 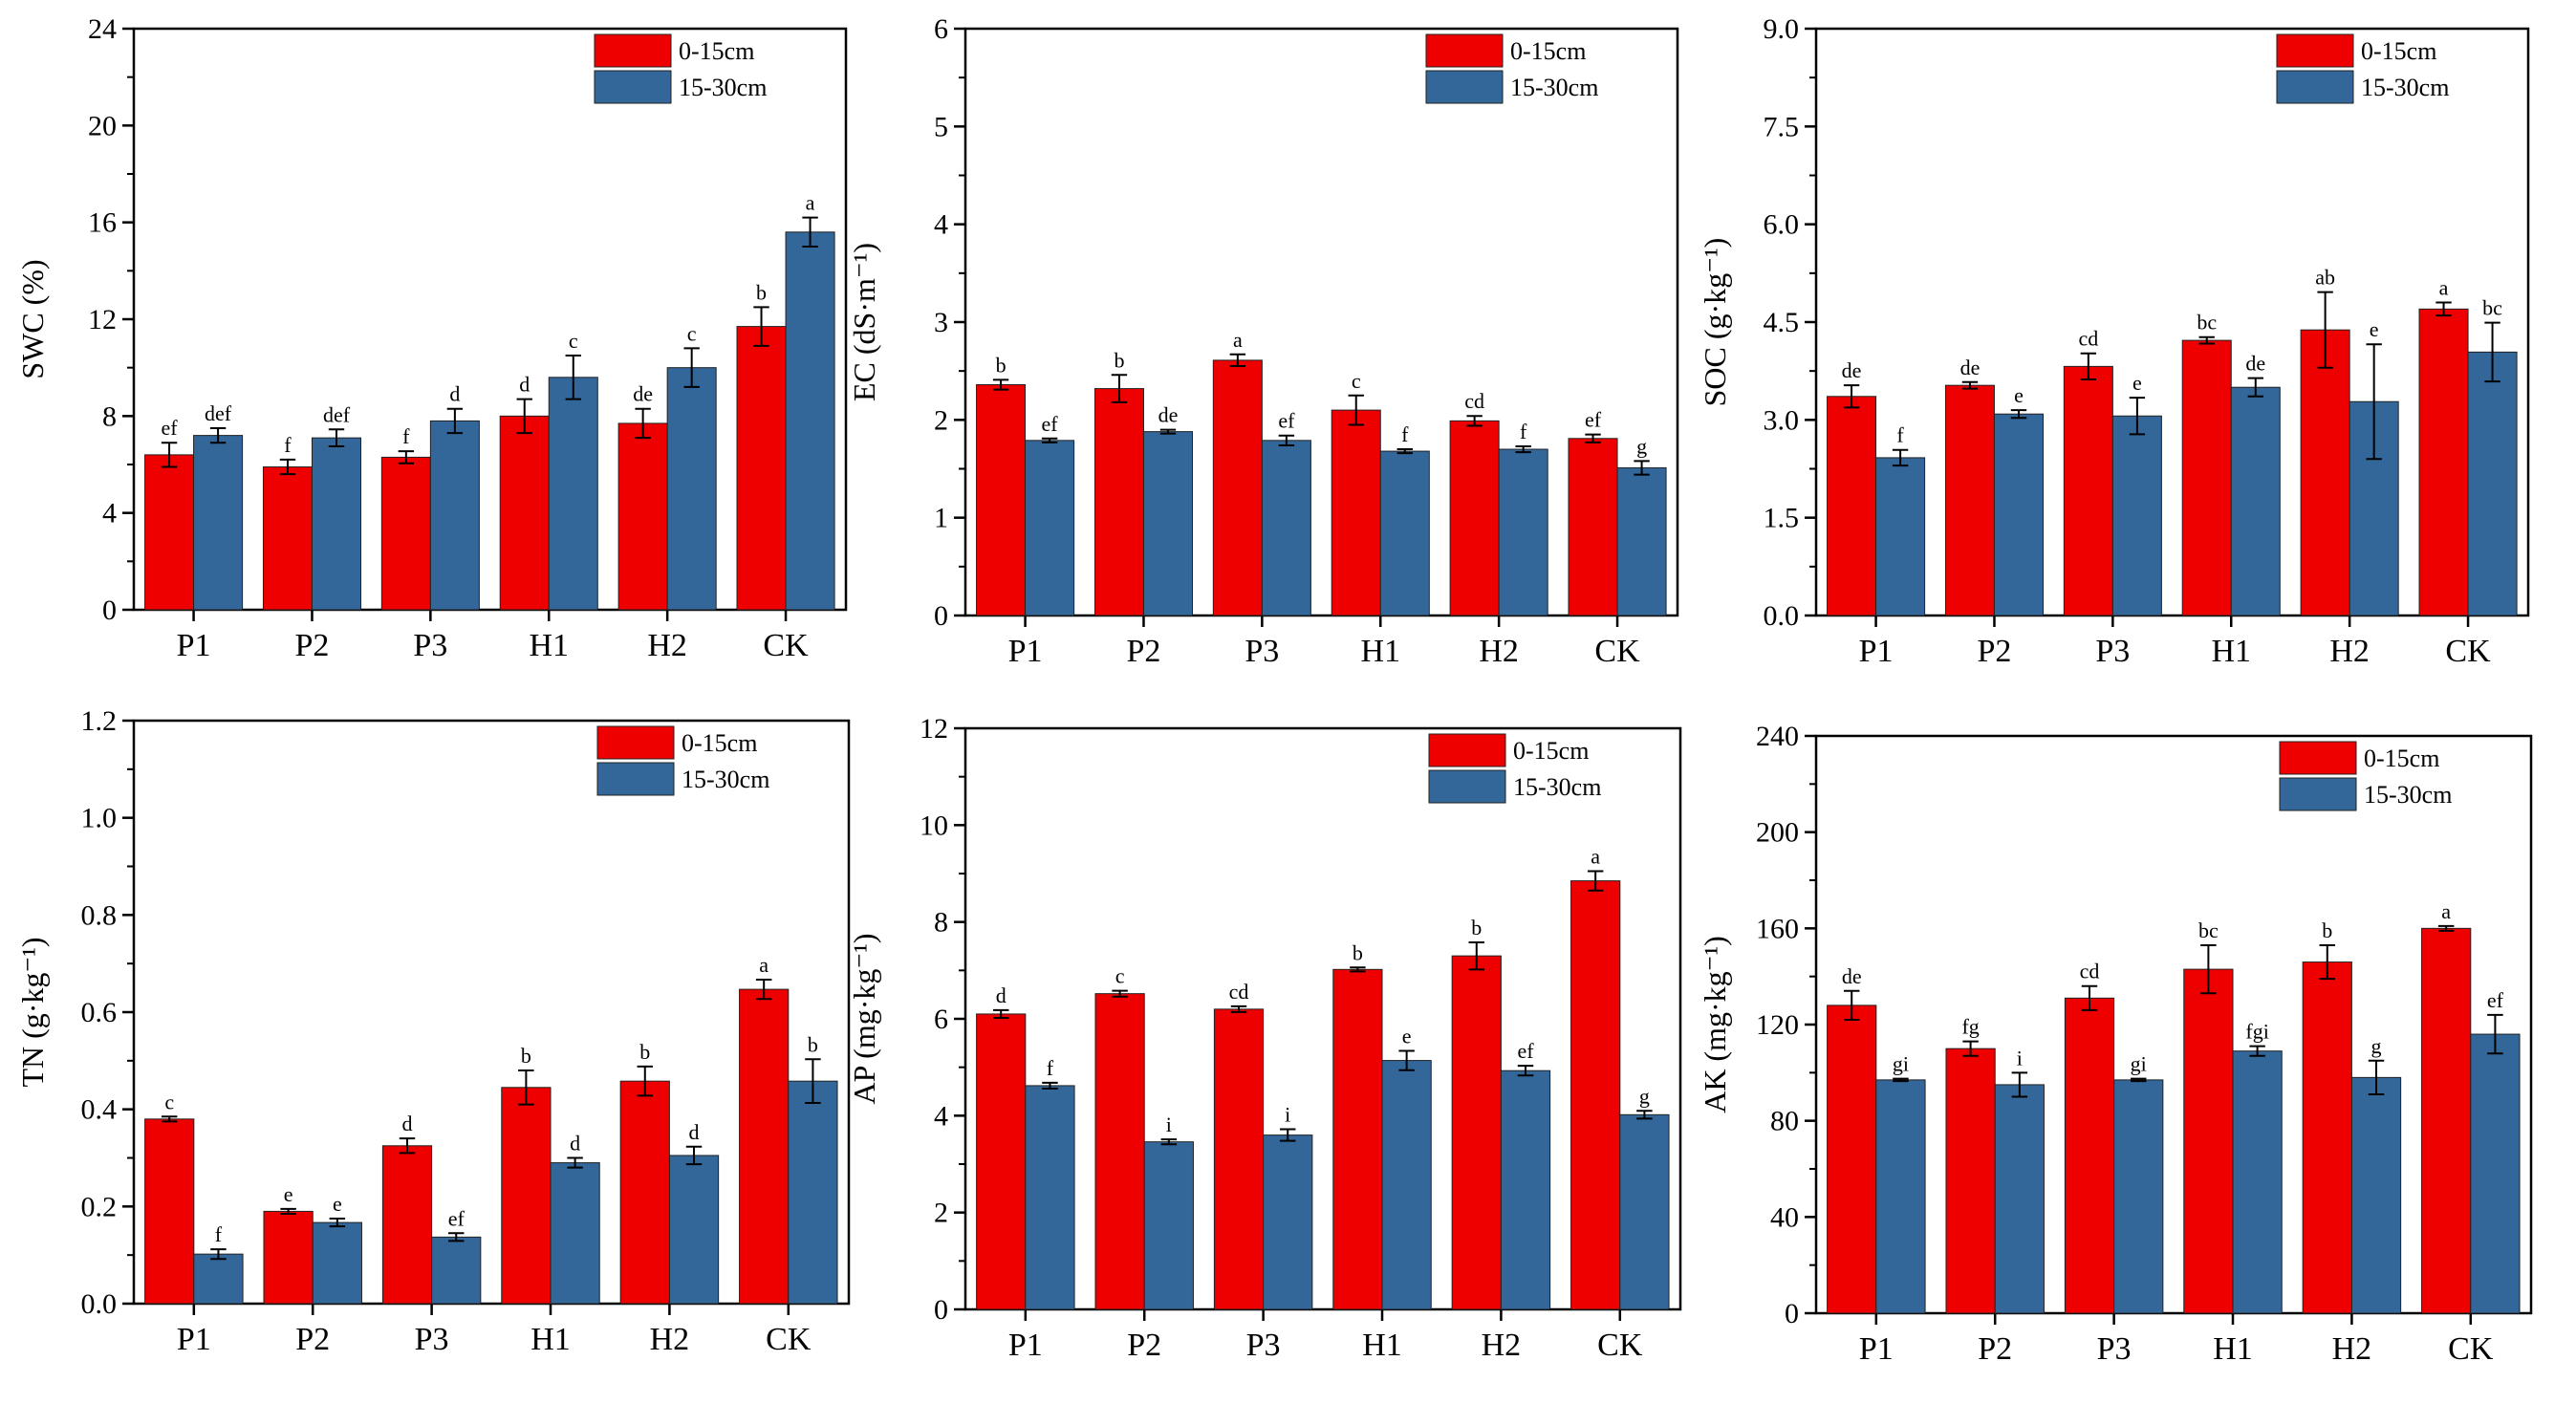 I want to click on y-axis-label: AP (mg·kg⁻¹), so click(x=864, y=1019).